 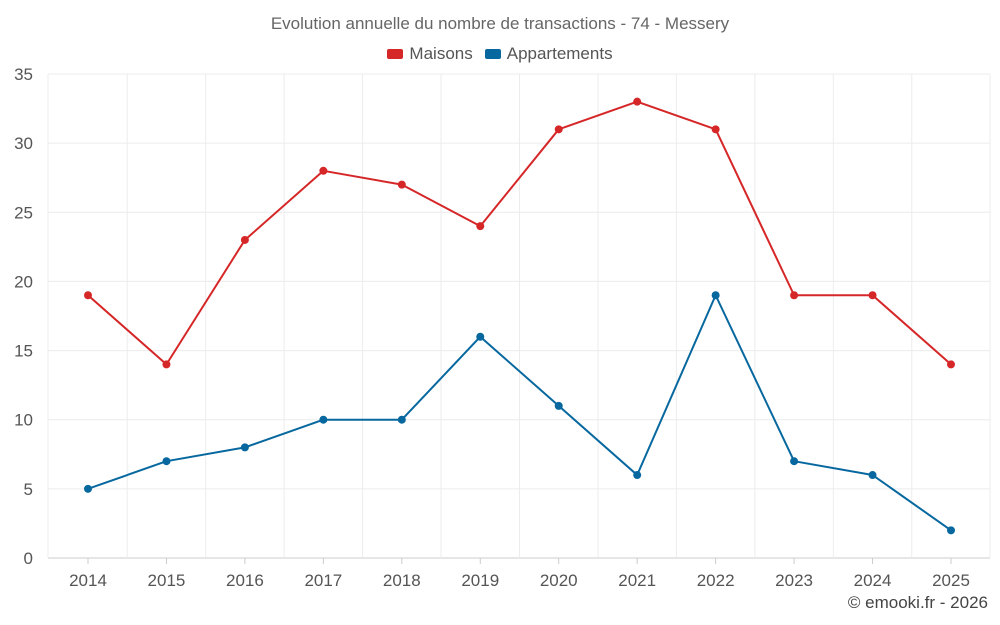 What do you see at coordinates (559, 53) in the screenshot?
I see `legend-label-appartements: Appartements` at bounding box center [559, 53].